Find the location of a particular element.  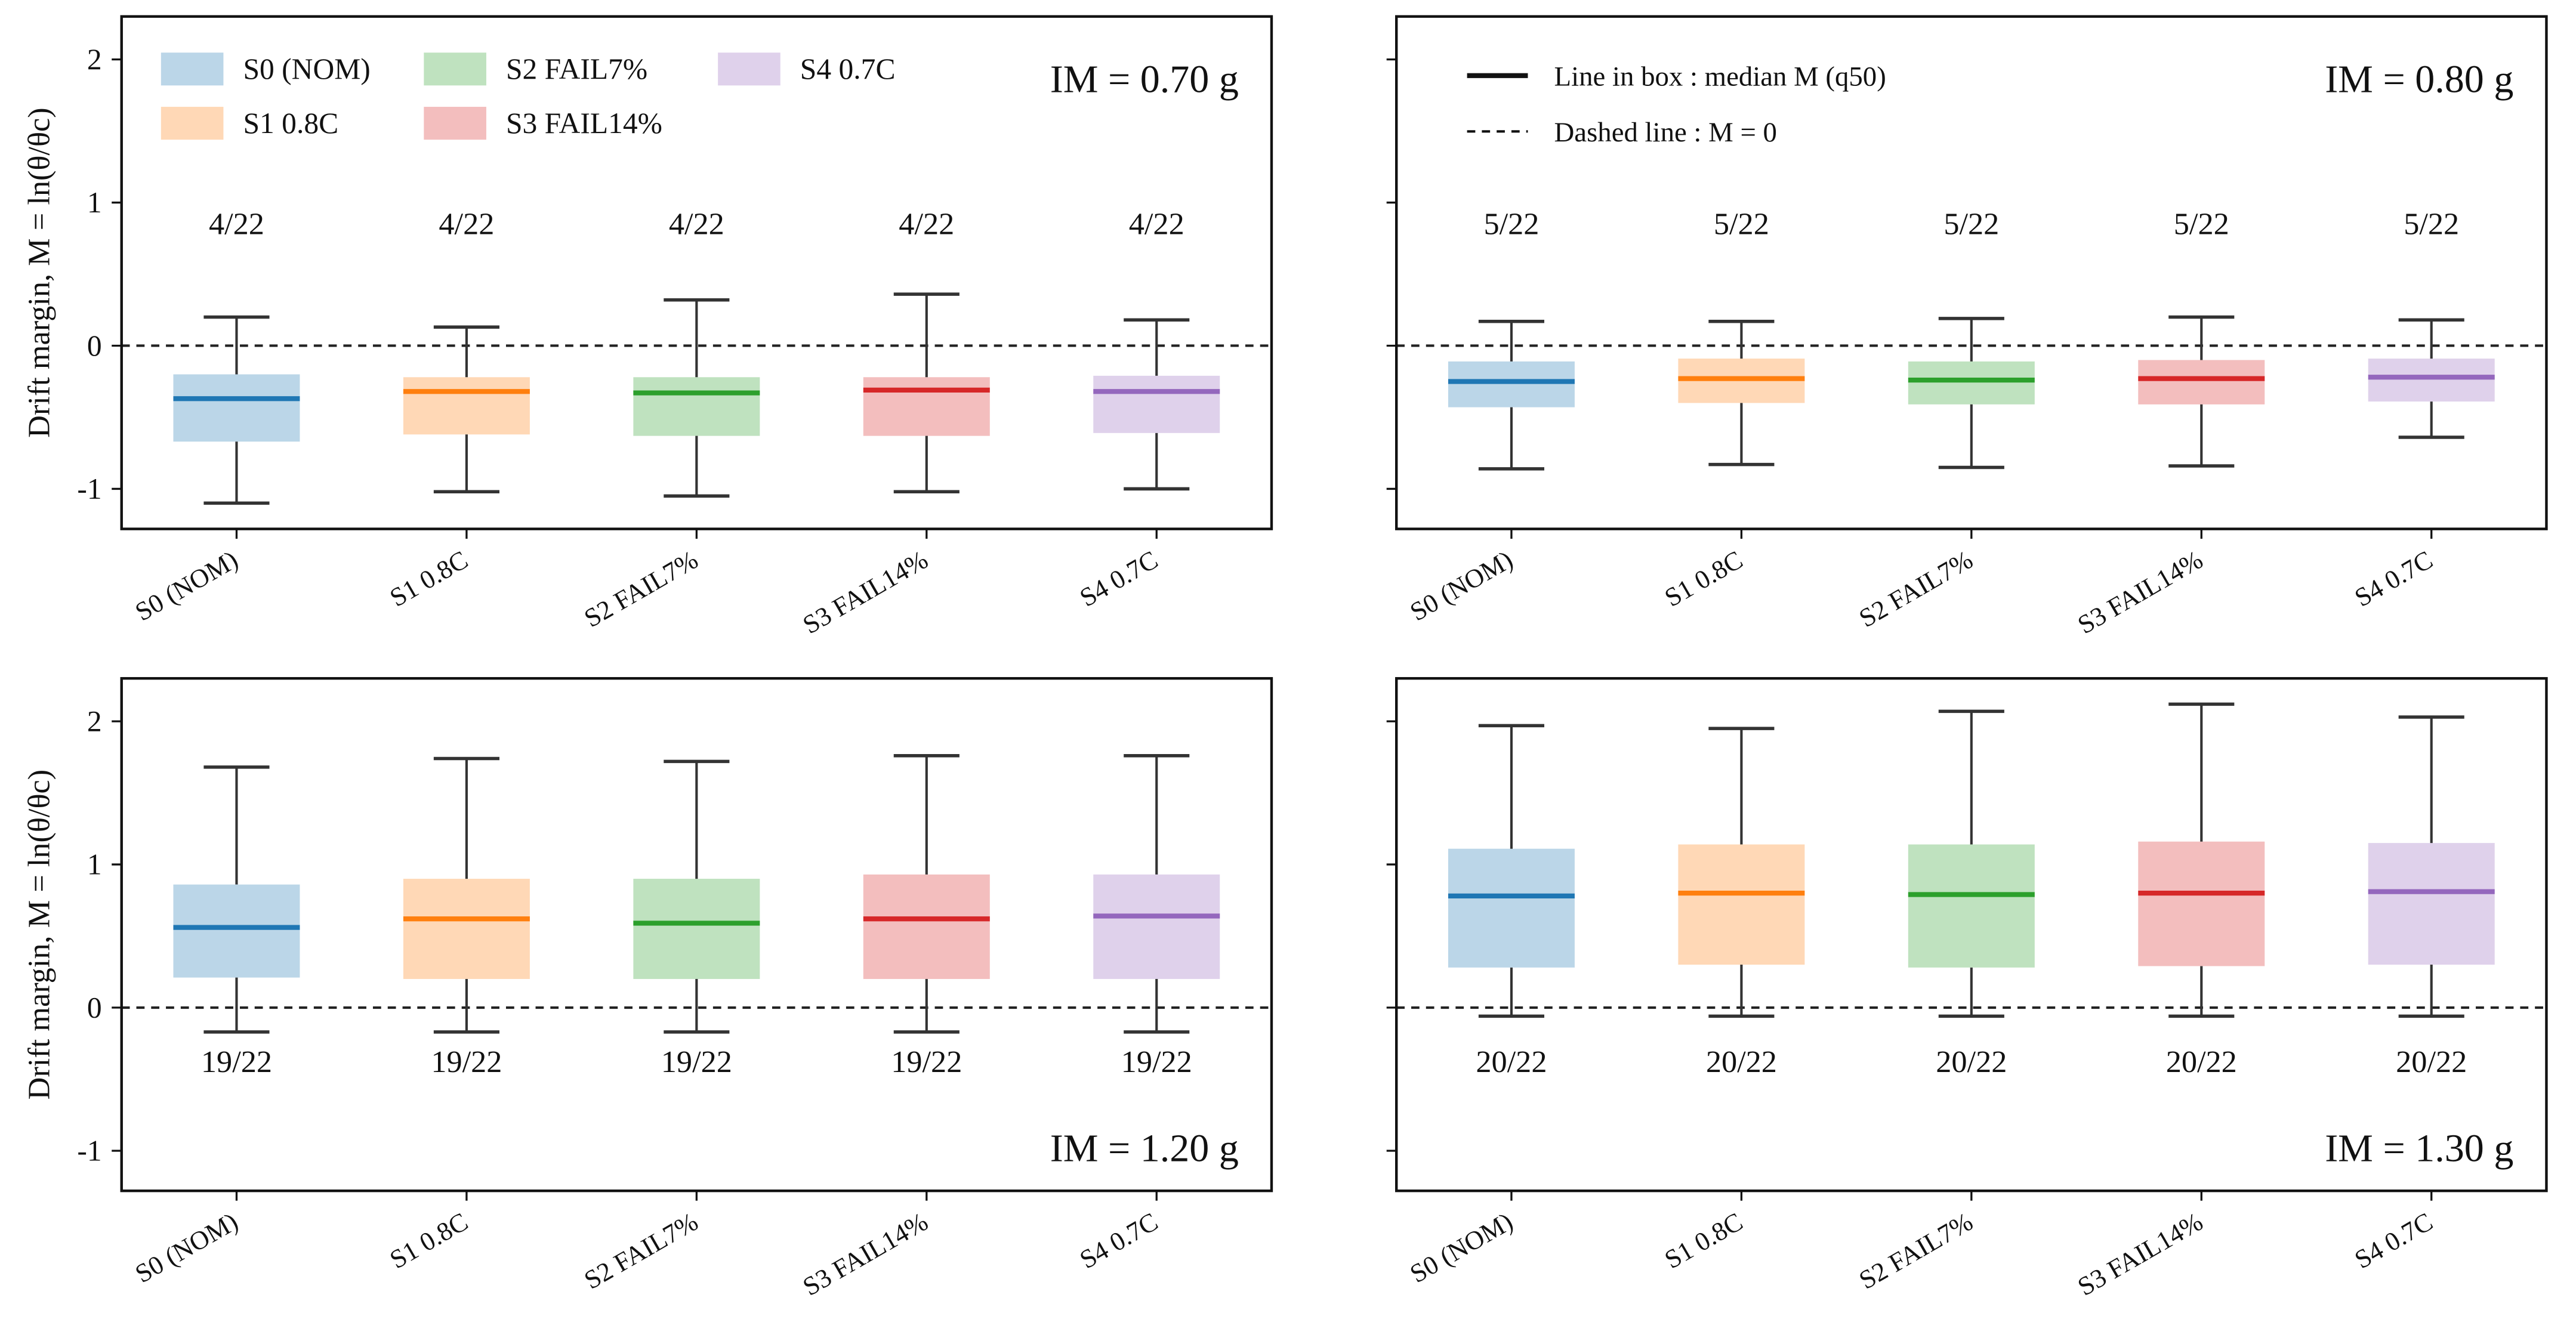

box-1: 5/22 is located at coordinates (1512, 338).